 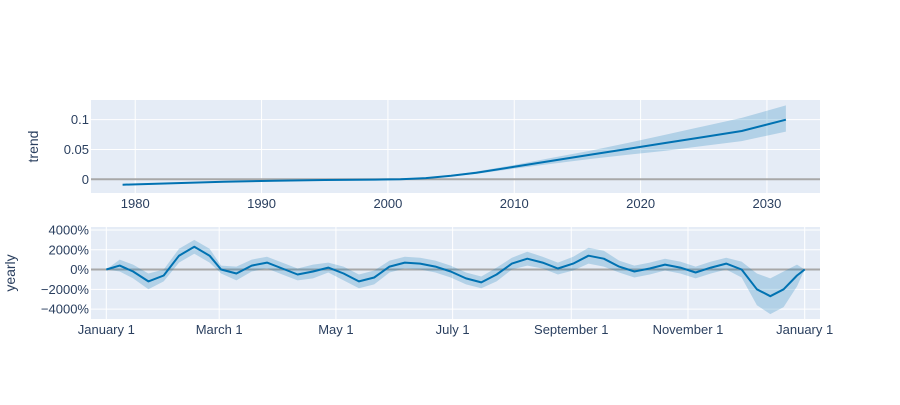 What do you see at coordinates (85, 179) in the screenshot?
I see `trend-y-tick-label: 0` at bounding box center [85, 179].